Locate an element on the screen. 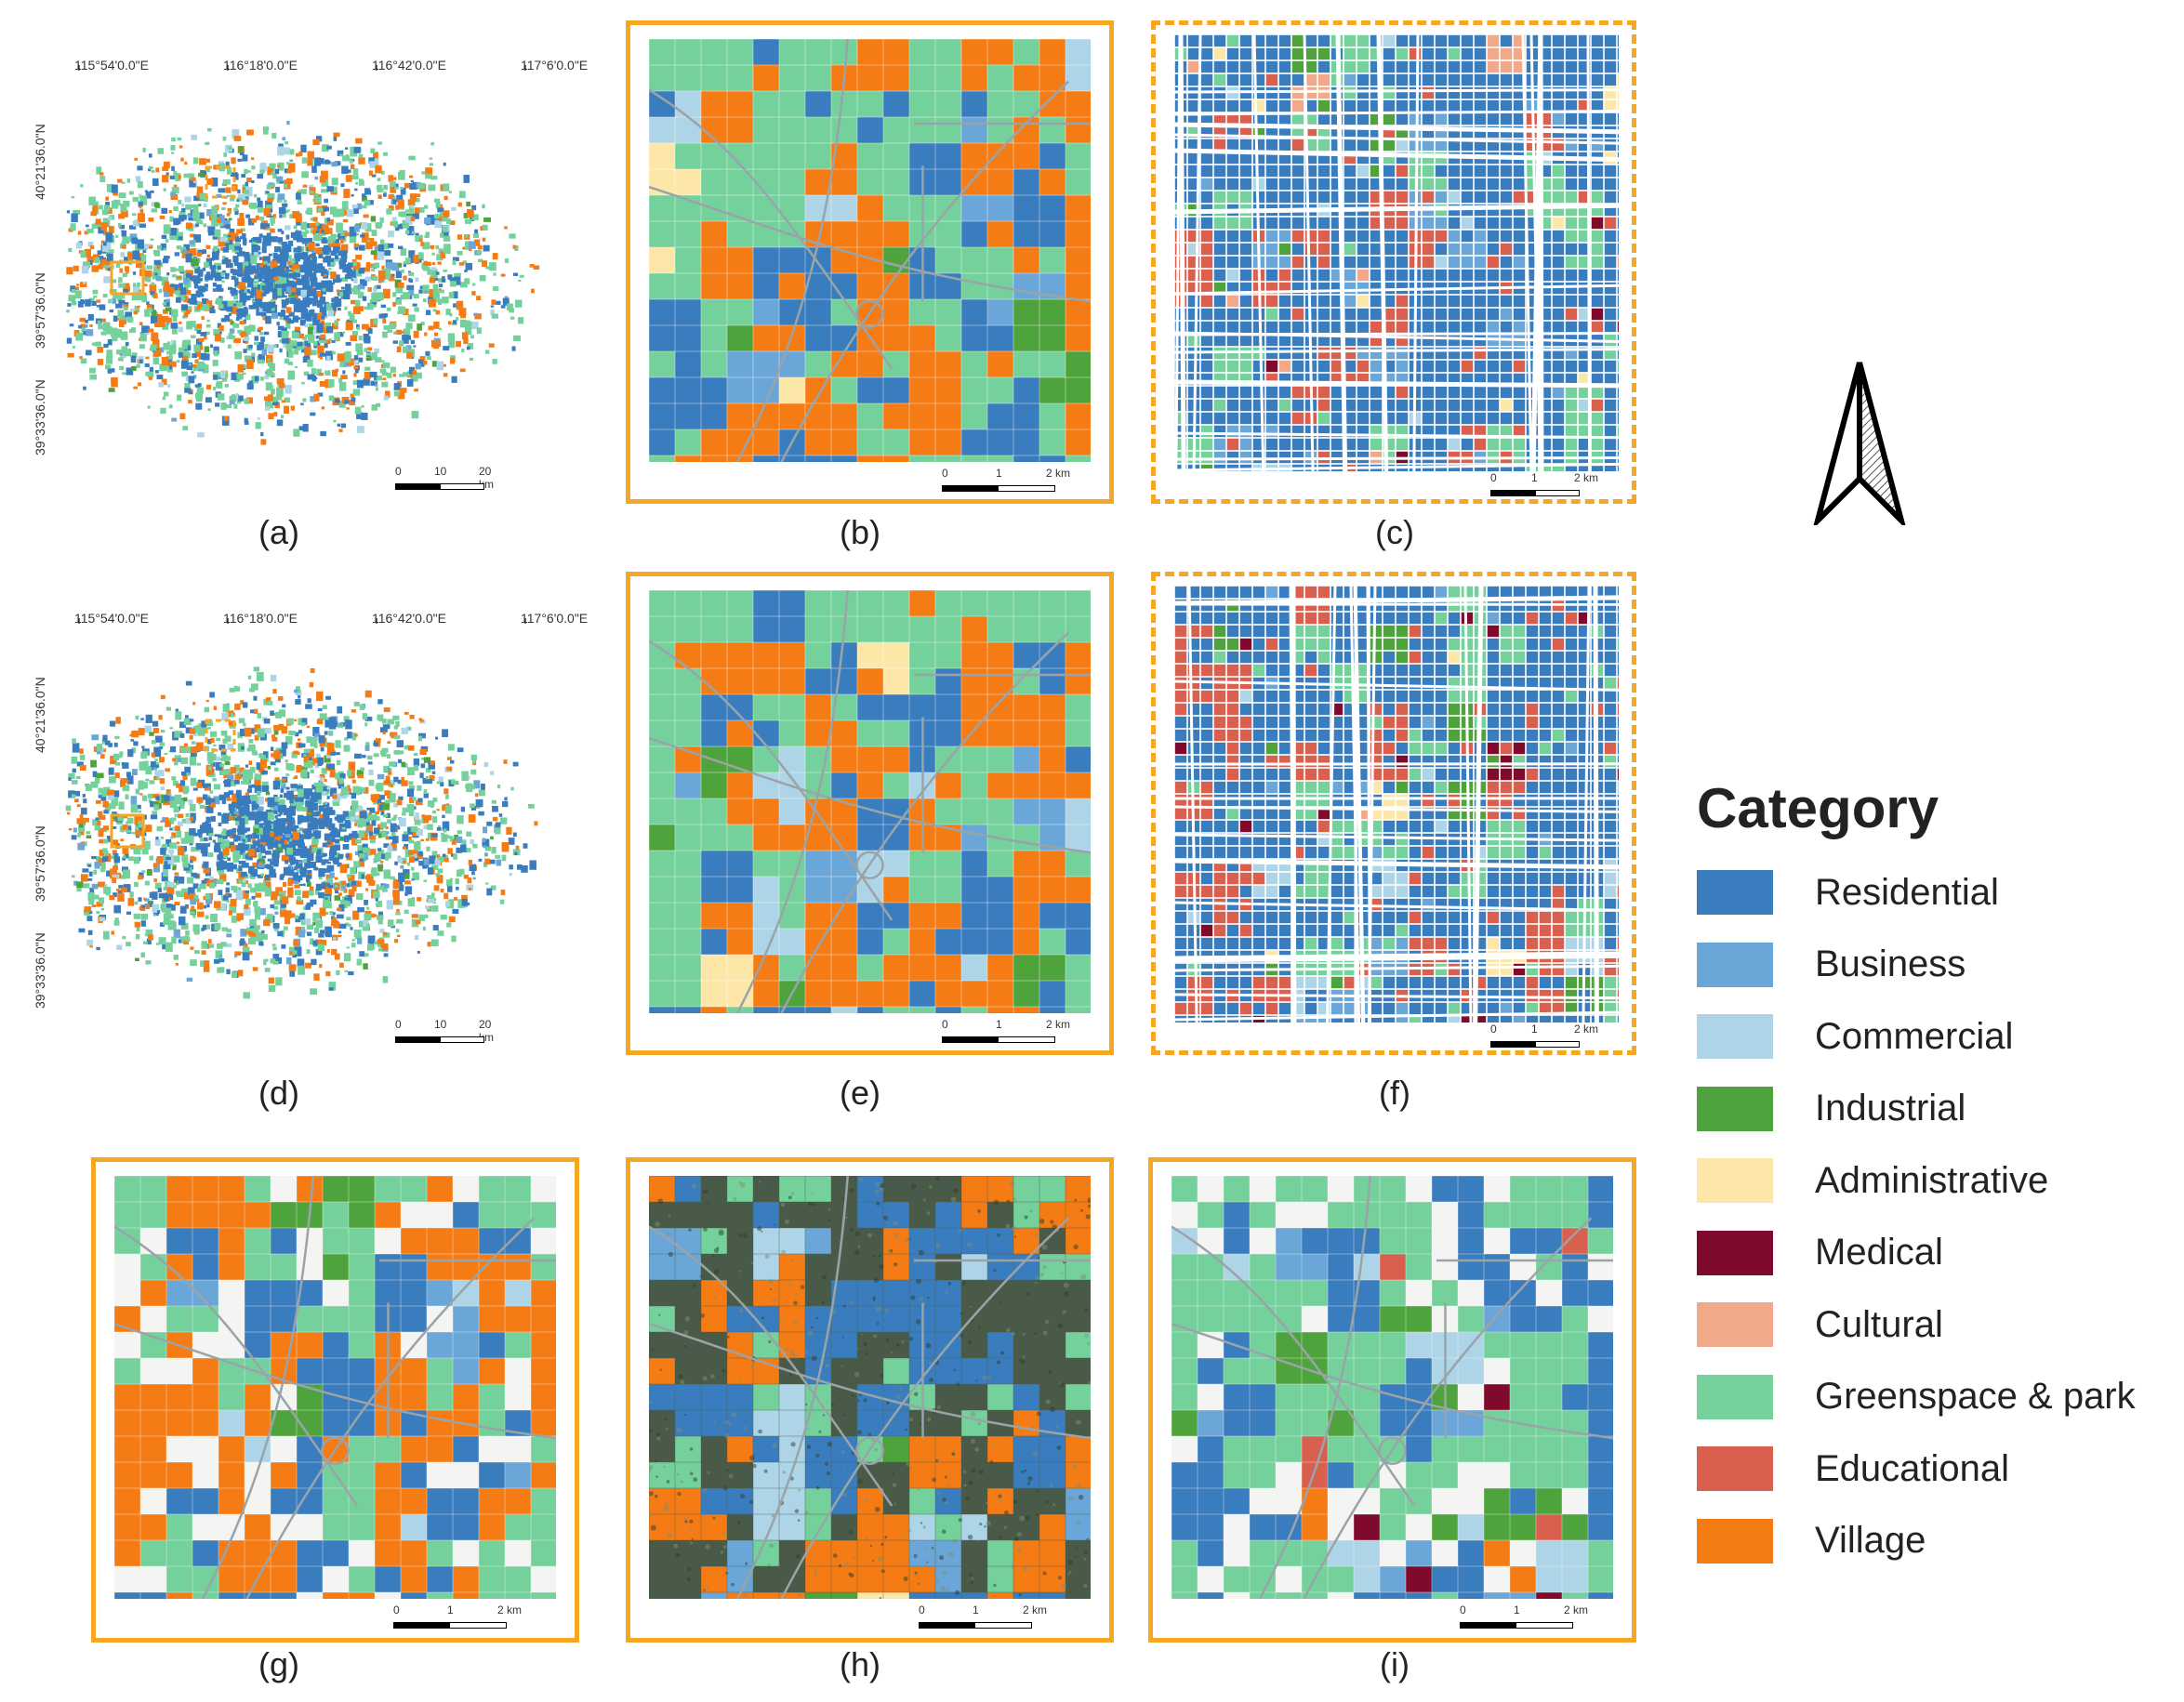 This screenshot has height=1702, width=2184. zoom-map-f is located at coordinates (1396, 804).